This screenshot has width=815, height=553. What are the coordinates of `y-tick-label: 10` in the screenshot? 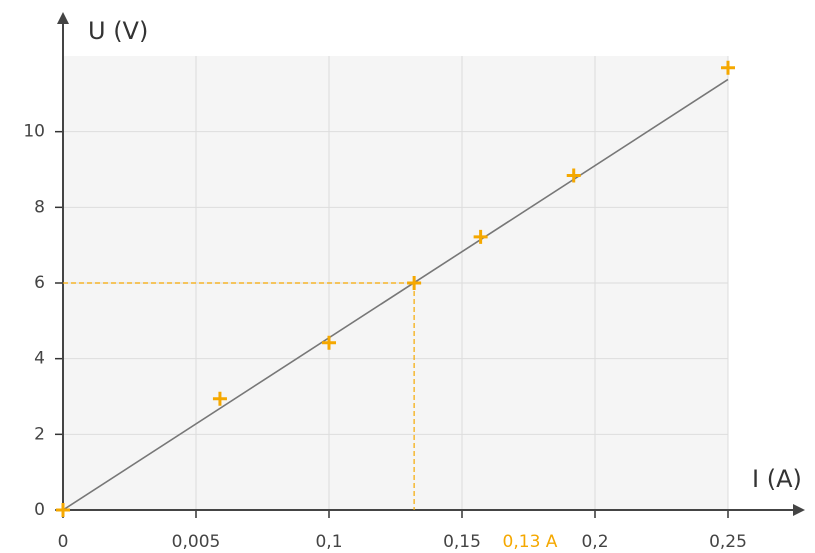 It's located at (34, 132).